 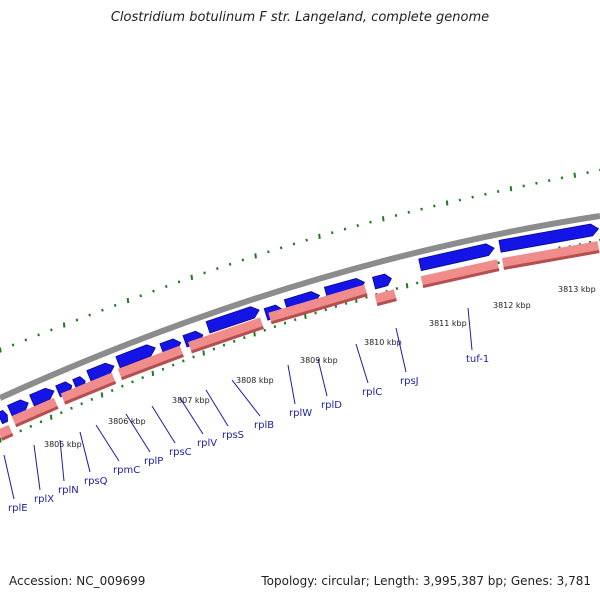 I want to click on kbp-tick-label: 3810 kbp, so click(x=383, y=342).